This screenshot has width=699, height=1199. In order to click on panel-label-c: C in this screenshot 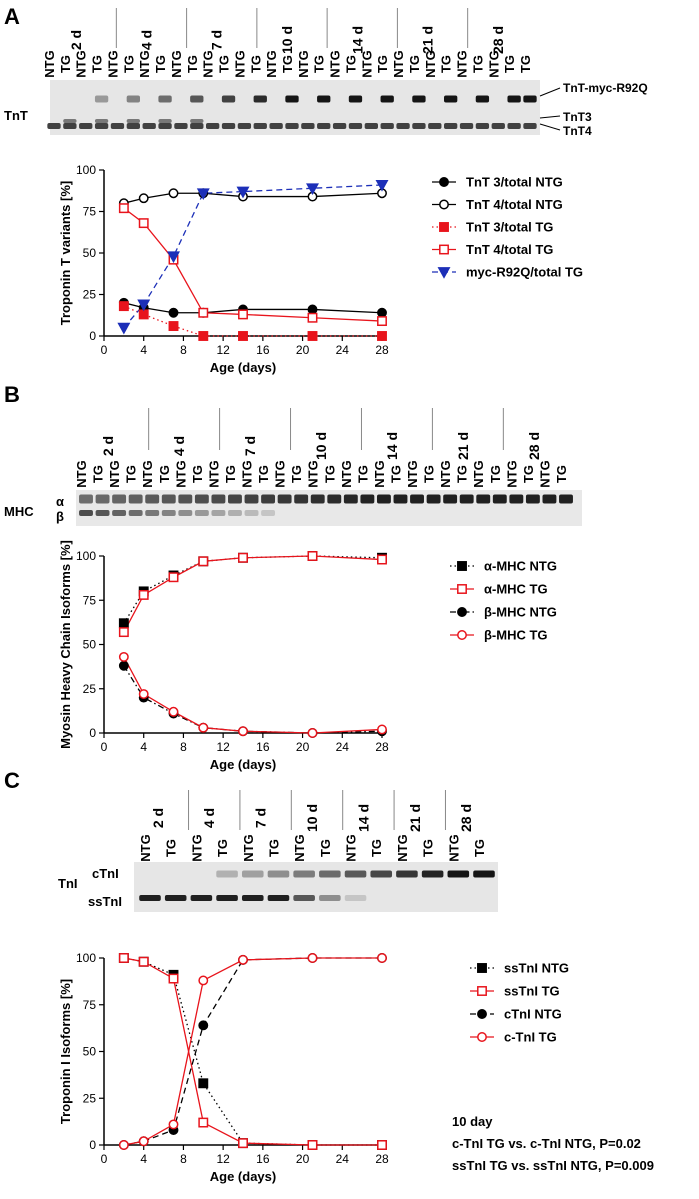, I will do `click(12, 780)`.